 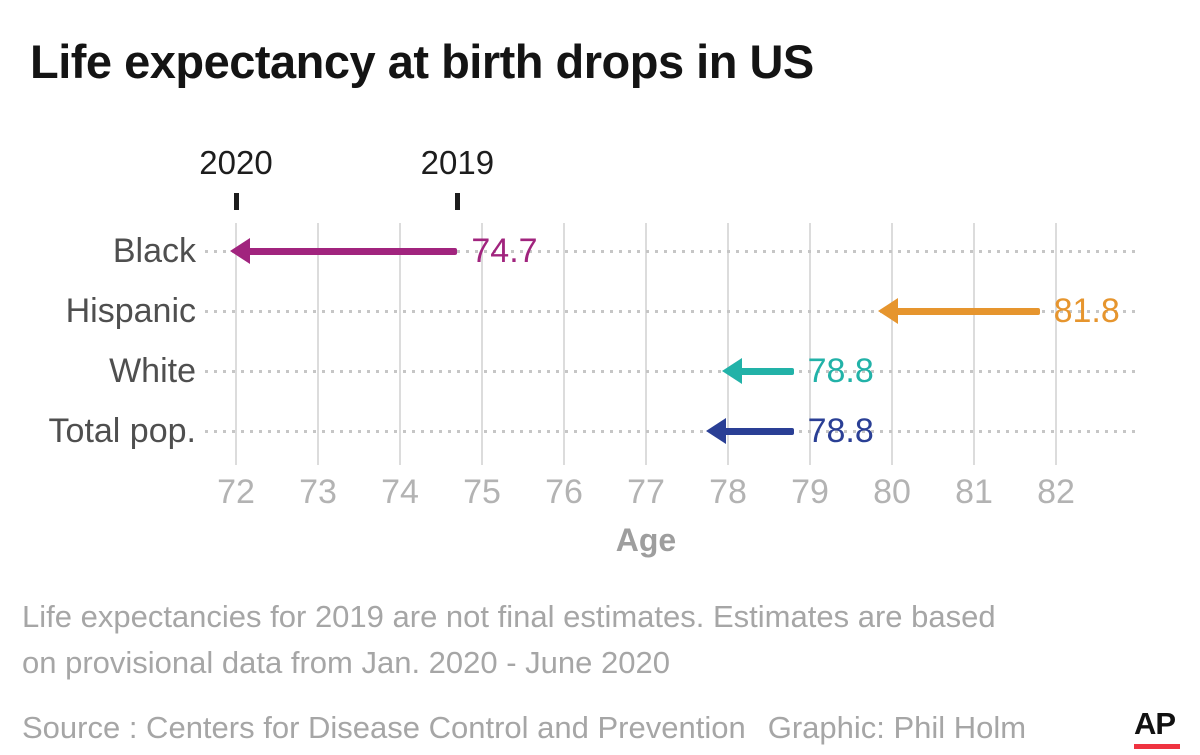 What do you see at coordinates (728, 492) in the screenshot?
I see `x-tick-label: 78` at bounding box center [728, 492].